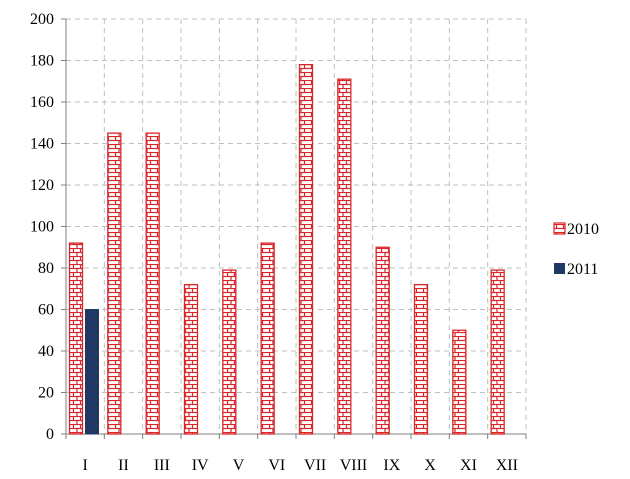  I want to click on y-tick-label: 180, so click(42, 61).